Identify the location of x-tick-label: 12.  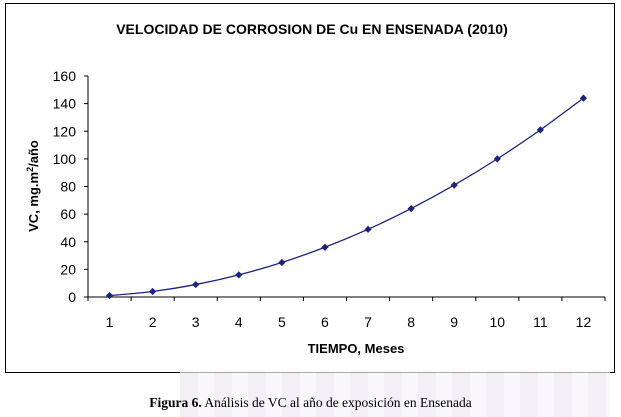
(584, 322).